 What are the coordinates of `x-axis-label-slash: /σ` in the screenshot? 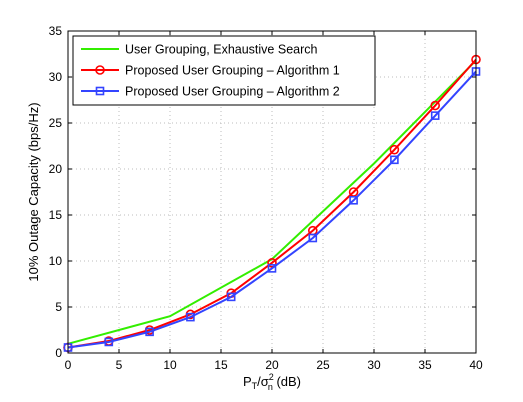 It's located at (263, 381).